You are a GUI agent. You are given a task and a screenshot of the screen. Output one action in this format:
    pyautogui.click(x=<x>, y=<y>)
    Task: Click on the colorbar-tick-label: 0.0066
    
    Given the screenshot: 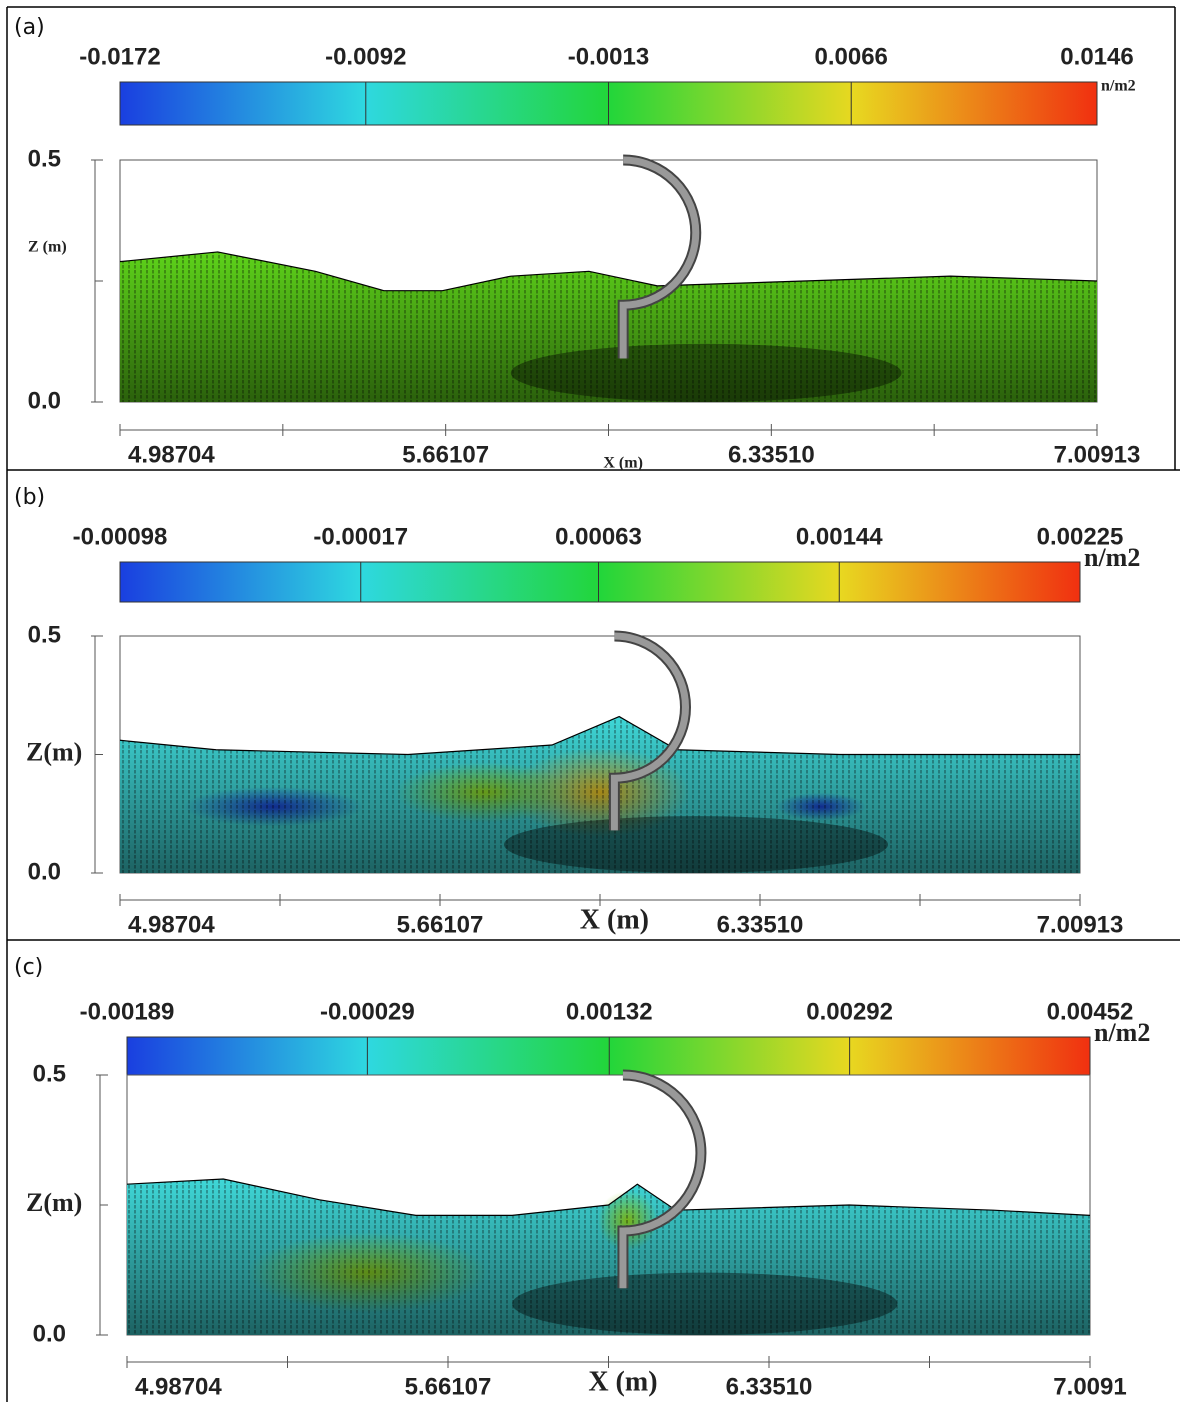 What is the action you would take?
    pyautogui.click(x=851, y=56)
    